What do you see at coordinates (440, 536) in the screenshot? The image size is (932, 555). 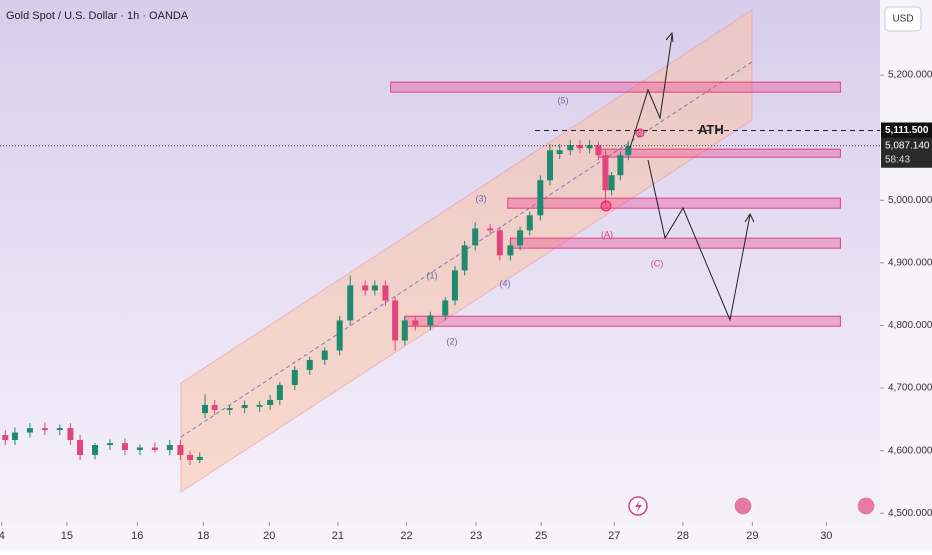 I see `time-axis-background` at bounding box center [440, 536].